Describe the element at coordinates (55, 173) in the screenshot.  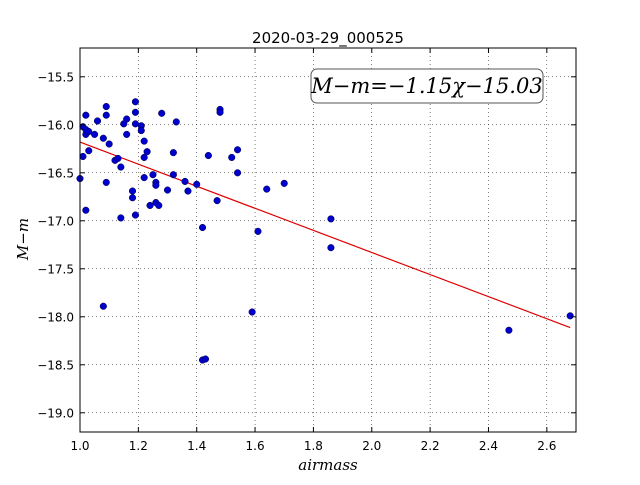
I see `y-tick-label: −16.5` at that location.